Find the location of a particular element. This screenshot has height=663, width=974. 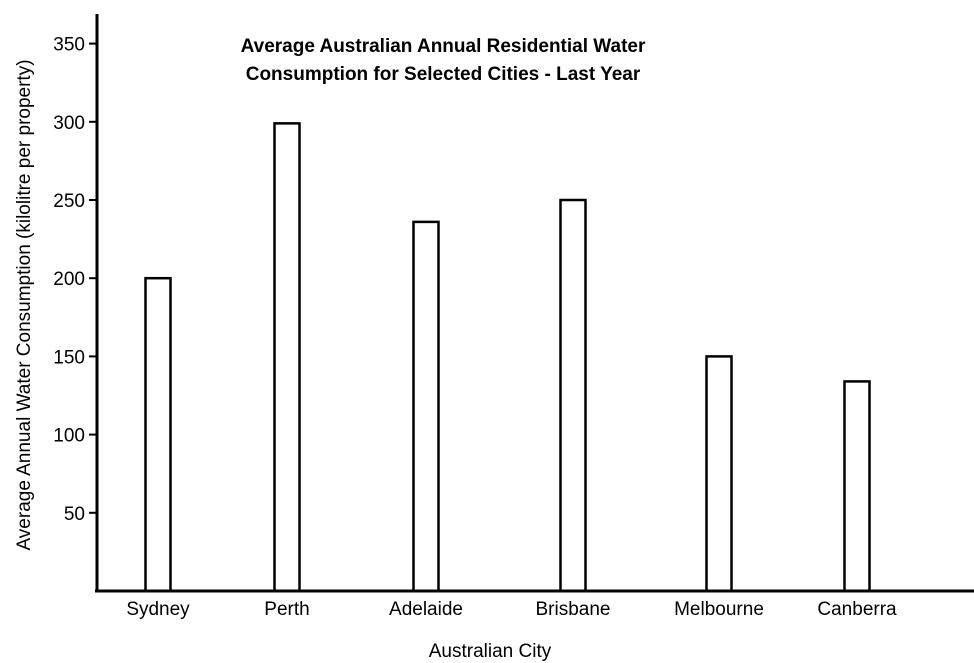

x-axis-label: Australian City is located at coordinates (490, 651).